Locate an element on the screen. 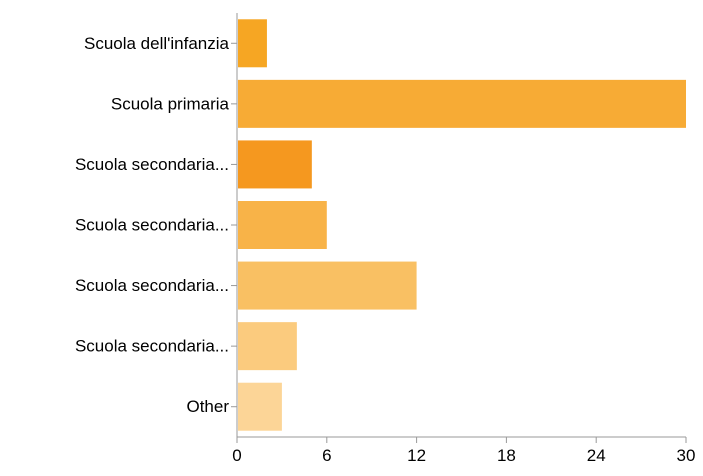 This screenshot has width=703, height=476. category-label: Other is located at coordinates (207, 406).